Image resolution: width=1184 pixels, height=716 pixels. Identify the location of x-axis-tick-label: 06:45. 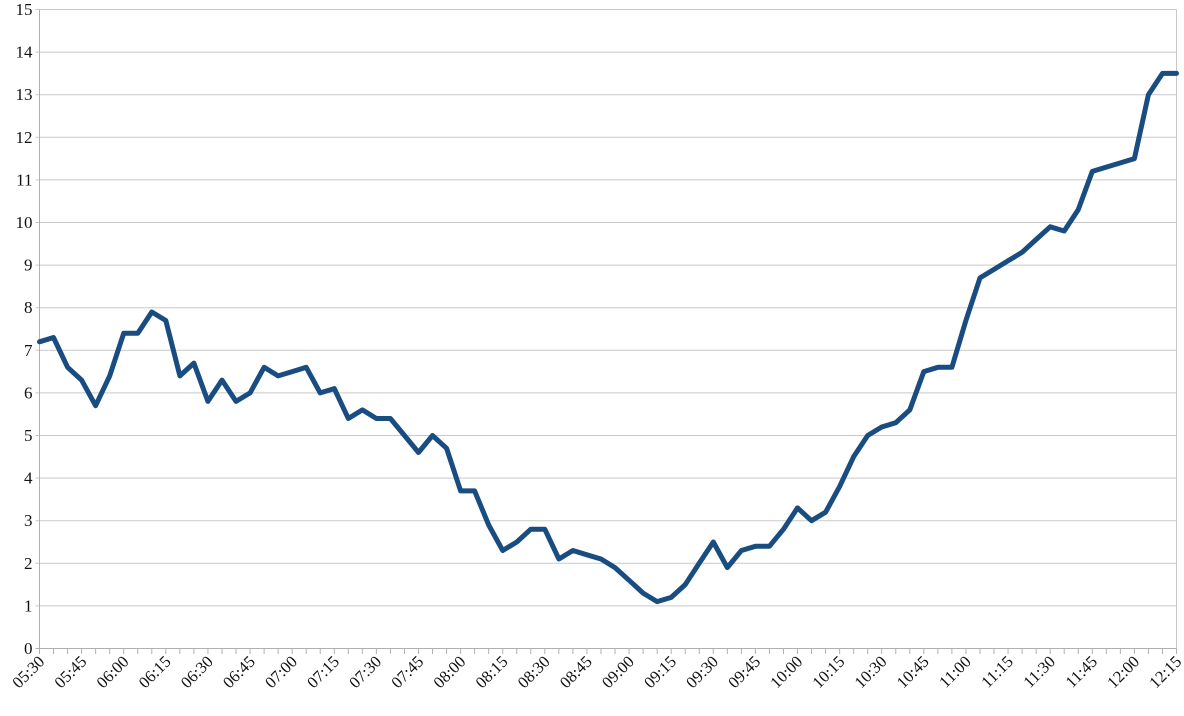
(239, 672).